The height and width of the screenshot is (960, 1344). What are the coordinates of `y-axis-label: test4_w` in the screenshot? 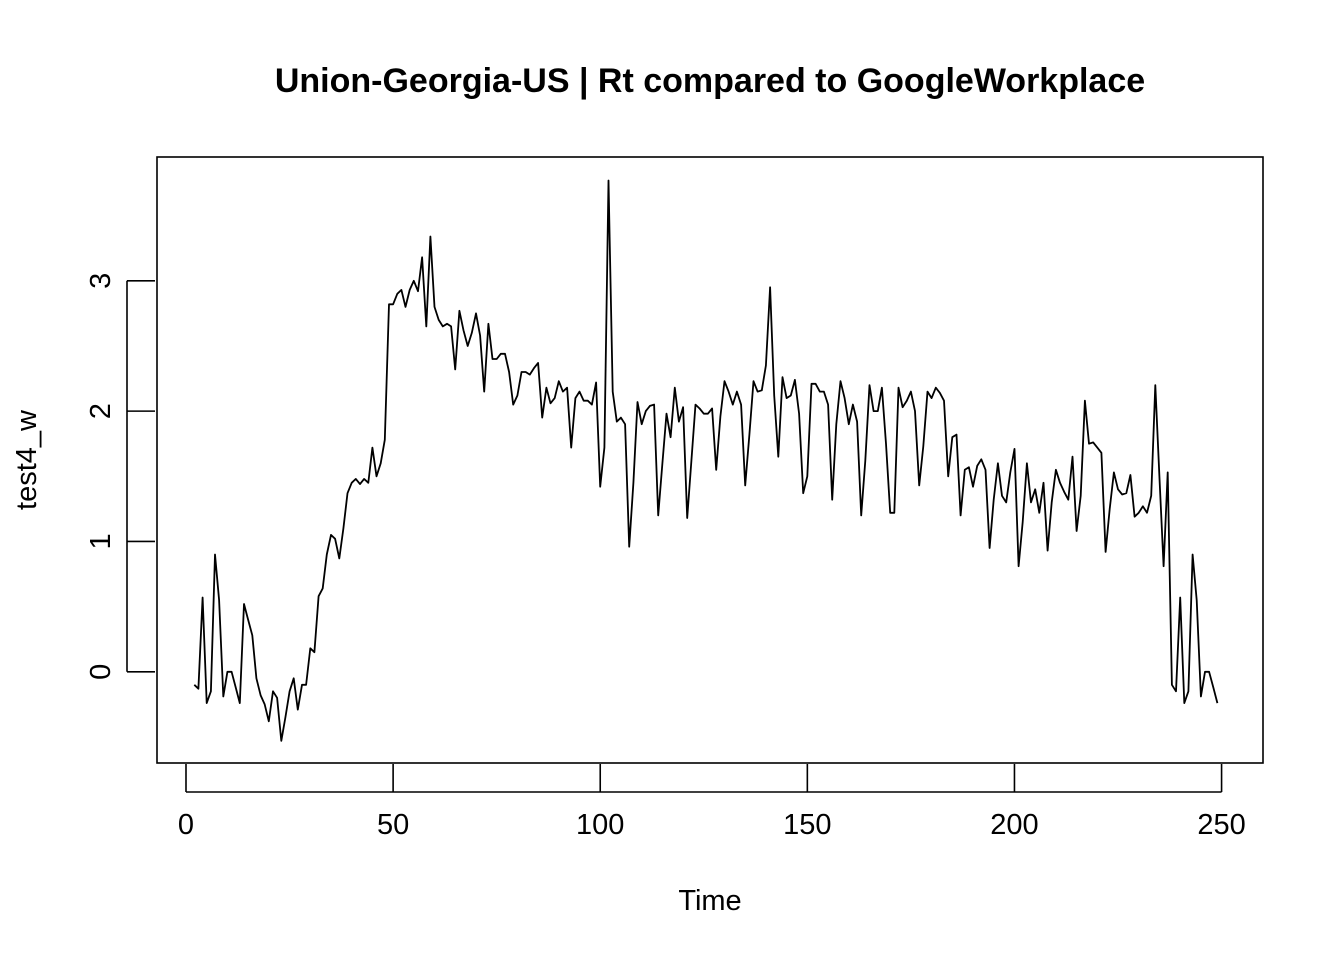 It's located at (27, 459).